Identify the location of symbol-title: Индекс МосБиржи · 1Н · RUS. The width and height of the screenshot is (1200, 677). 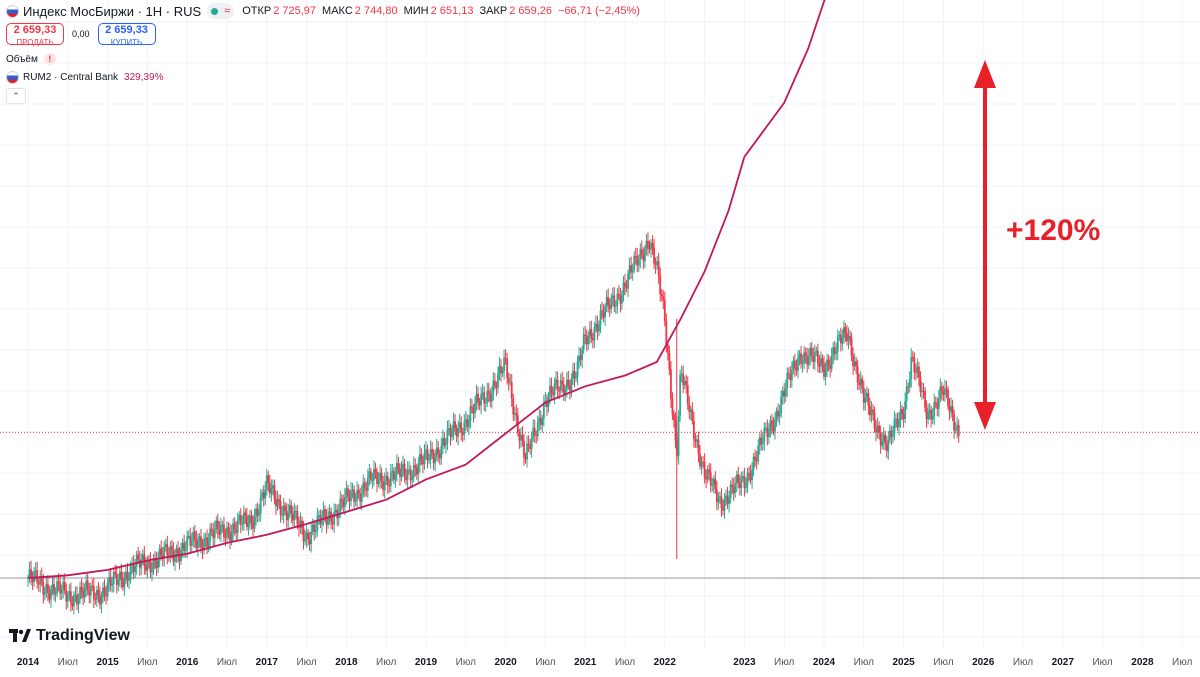
(112, 11).